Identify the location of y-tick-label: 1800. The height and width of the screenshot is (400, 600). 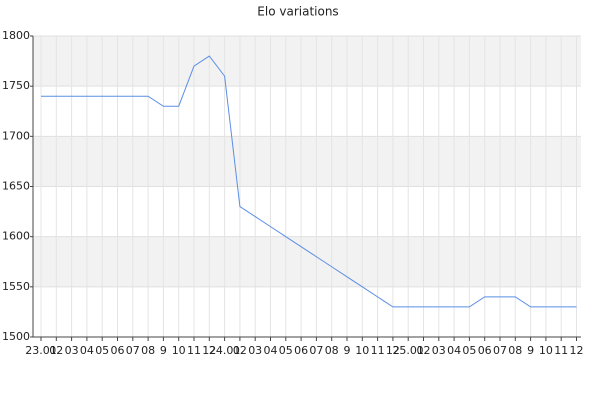
(16, 35).